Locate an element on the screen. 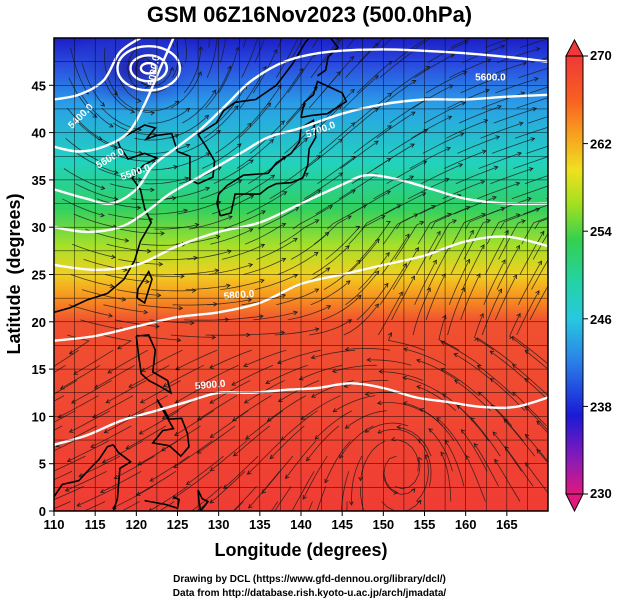 The image size is (619, 605). y-axis-title: Latitude (degrees) is located at coordinates (14, 273).